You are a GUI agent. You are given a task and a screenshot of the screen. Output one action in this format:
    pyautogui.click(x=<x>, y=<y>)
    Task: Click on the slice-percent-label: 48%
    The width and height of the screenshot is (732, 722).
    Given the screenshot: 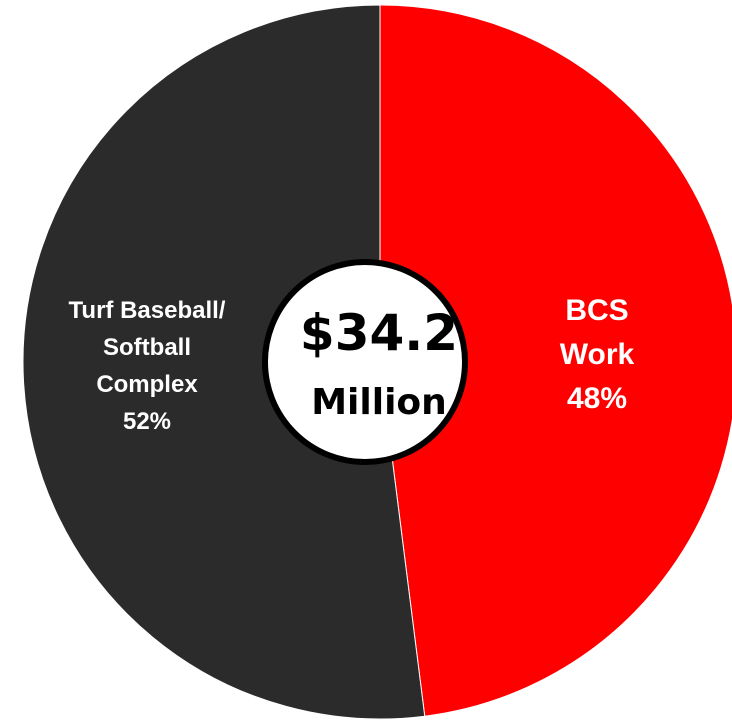 What is the action you would take?
    pyautogui.click(x=597, y=398)
    